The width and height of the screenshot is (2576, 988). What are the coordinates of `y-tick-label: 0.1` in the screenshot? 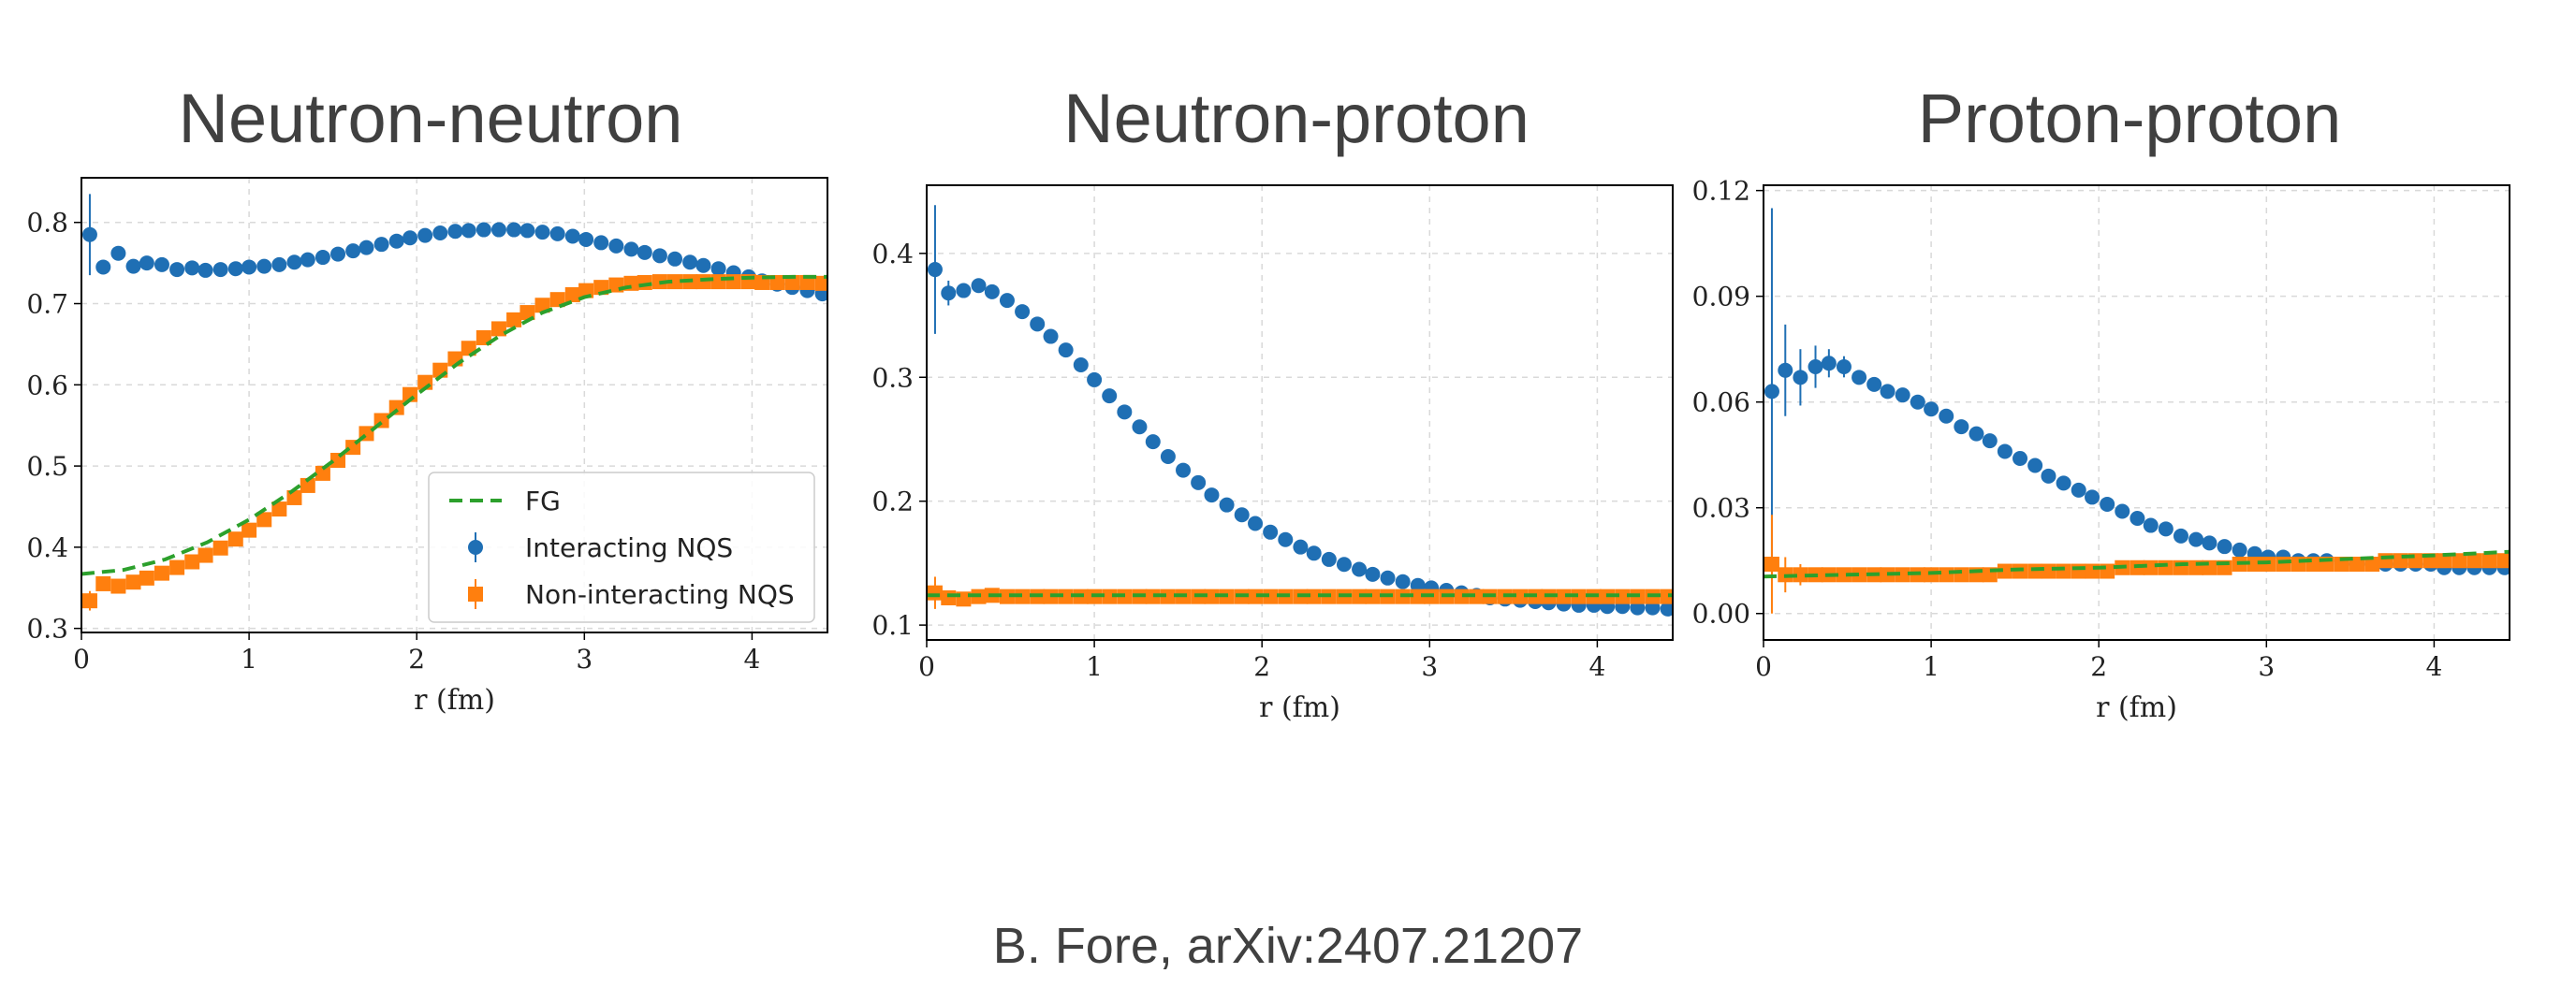 It's located at (892, 625).